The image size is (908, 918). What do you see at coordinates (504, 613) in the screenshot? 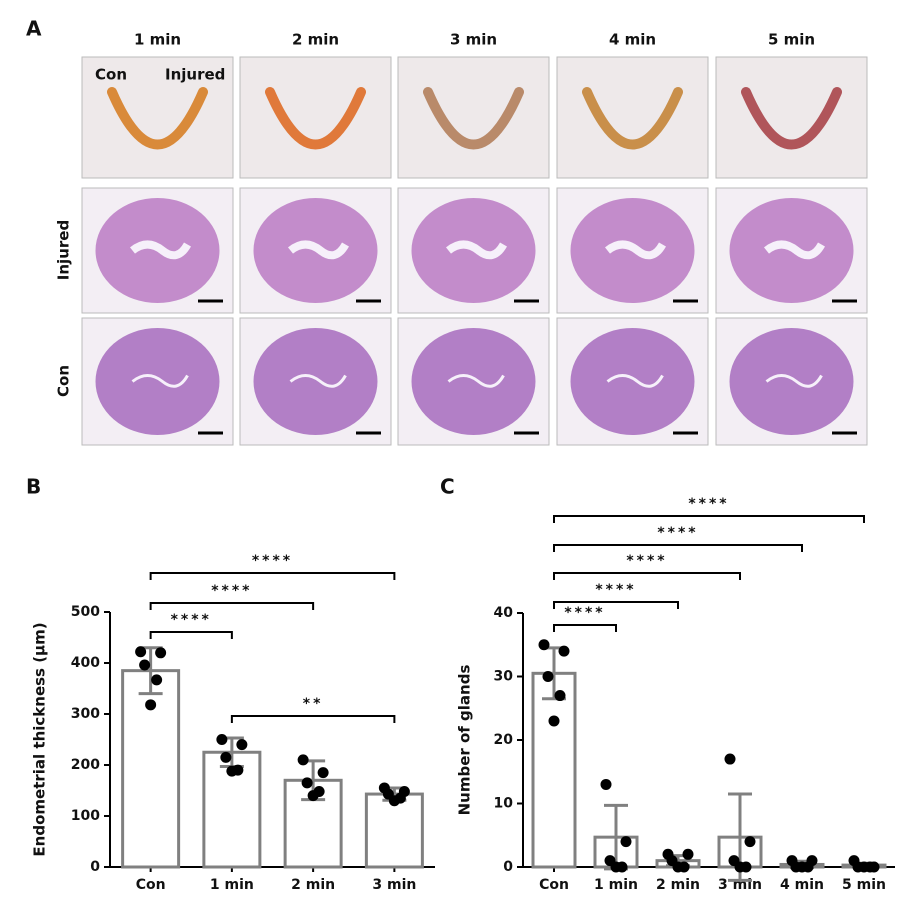
I see `y-tick-label: 40` at bounding box center [504, 613].